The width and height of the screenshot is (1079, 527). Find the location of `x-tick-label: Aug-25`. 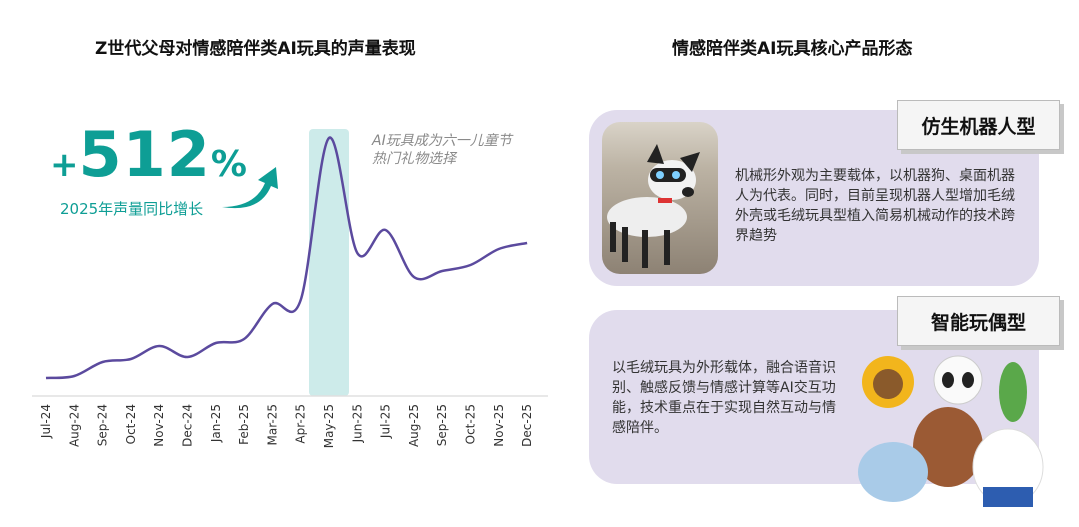

x-tick-label: Aug-25 is located at coordinates (414, 425).